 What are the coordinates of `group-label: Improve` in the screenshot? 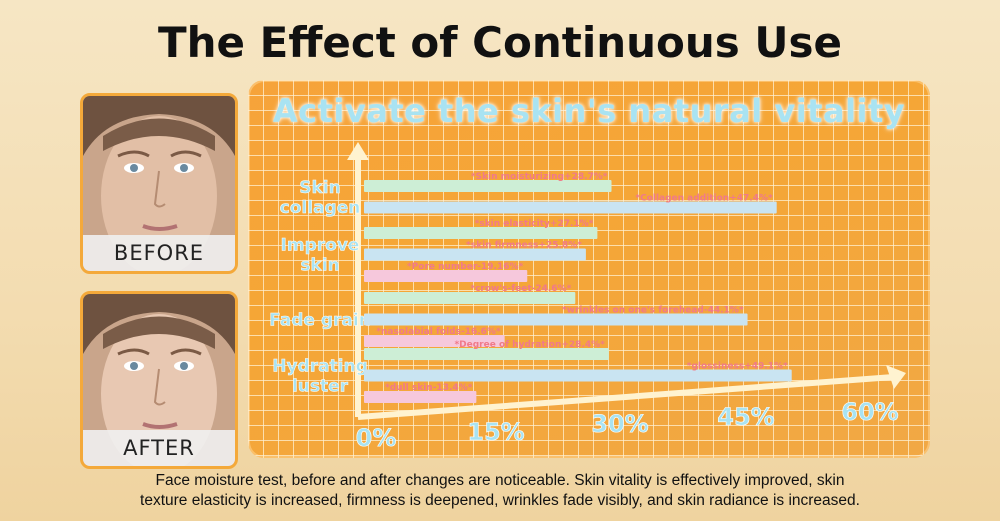 It's located at (320, 246).